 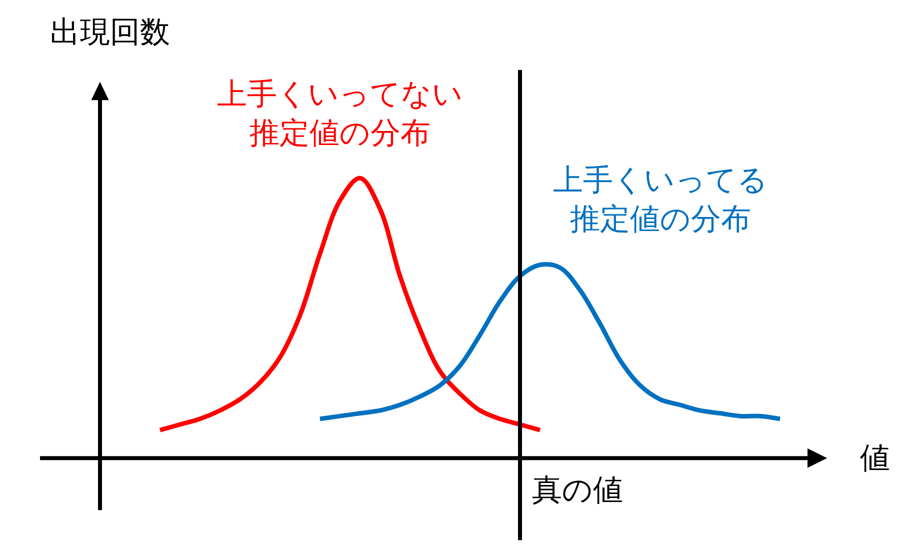 What do you see at coordinates (875, 458) in the screenshot?
I see `x-axis-title: 値` at bounding box center [875, 458].